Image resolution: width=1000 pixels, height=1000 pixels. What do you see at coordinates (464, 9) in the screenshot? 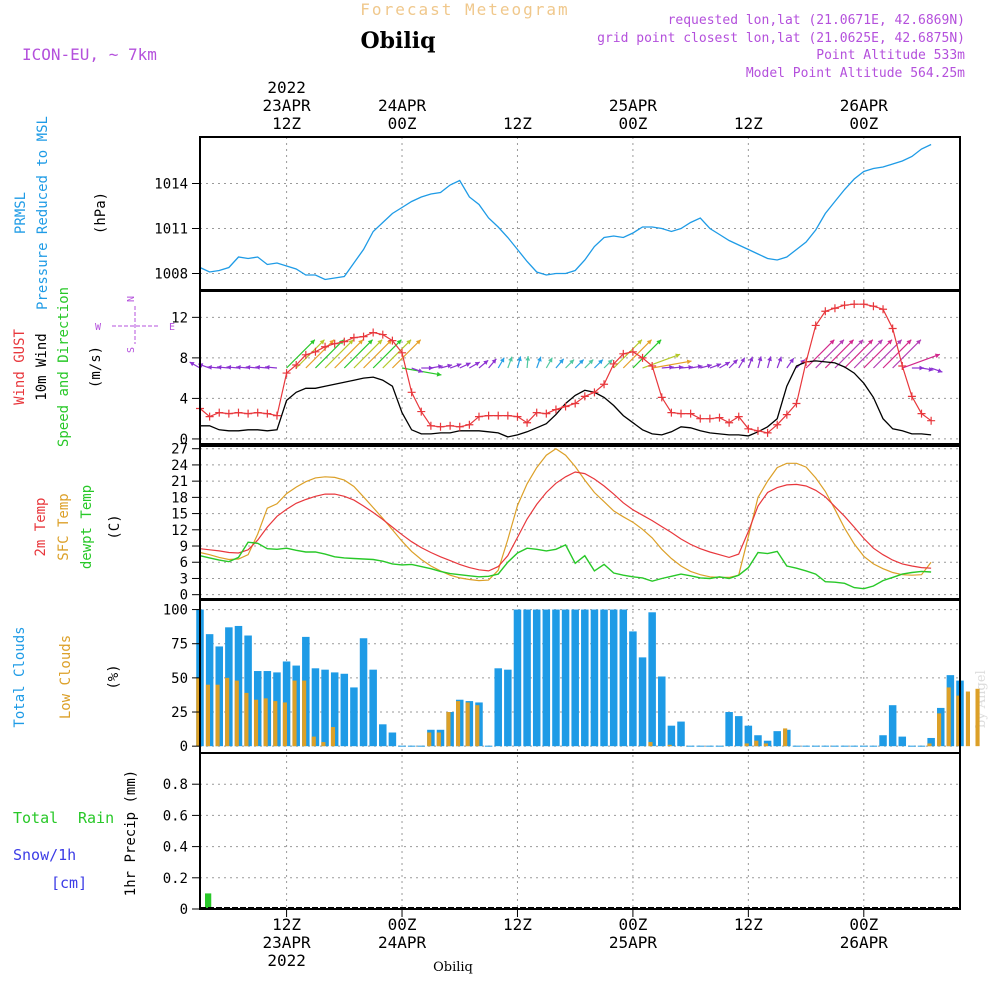
I see `meteogram-title: Forecast Meteogram` at bounding box center [464, 9].